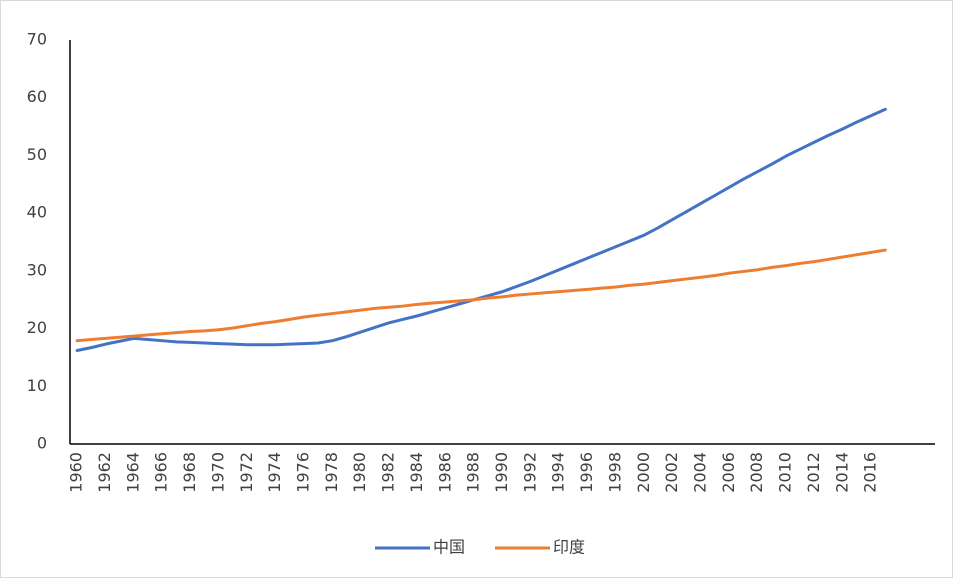 This screenshot has width=954, height=583. Describe the element at coordinates (37, 269) in the screenshot. I see `y-tick-label: 30` at that location.